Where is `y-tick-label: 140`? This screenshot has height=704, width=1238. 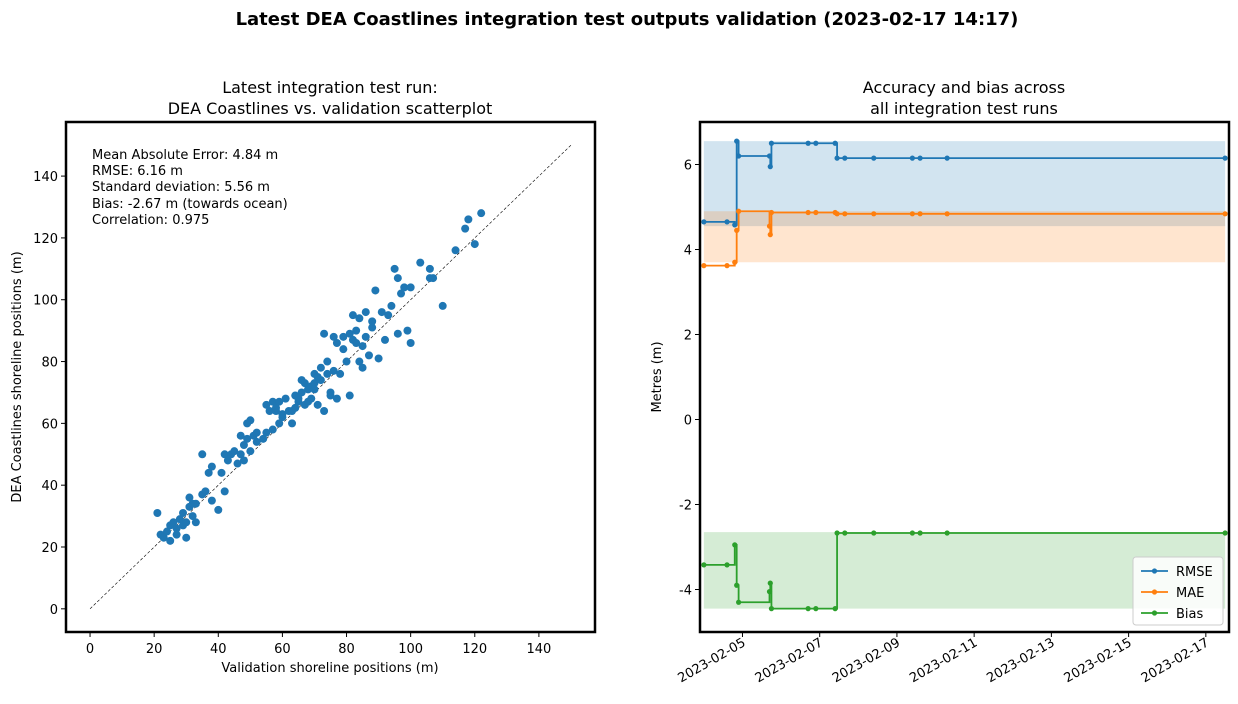 y-tick-label: 140 is located at coordinates (45, 177).